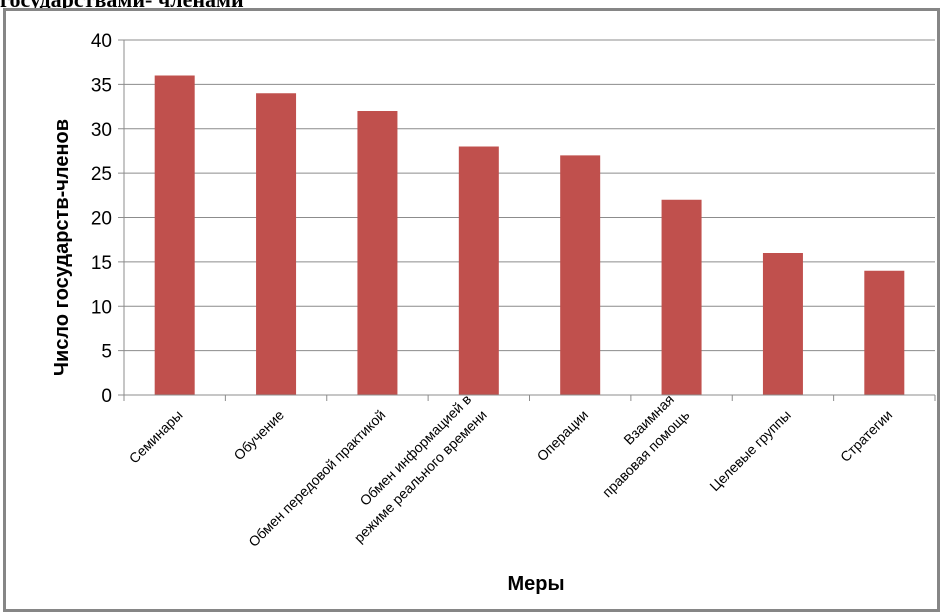  I want to click on y-axis-title: Число государств-членов, so click(62, 247).